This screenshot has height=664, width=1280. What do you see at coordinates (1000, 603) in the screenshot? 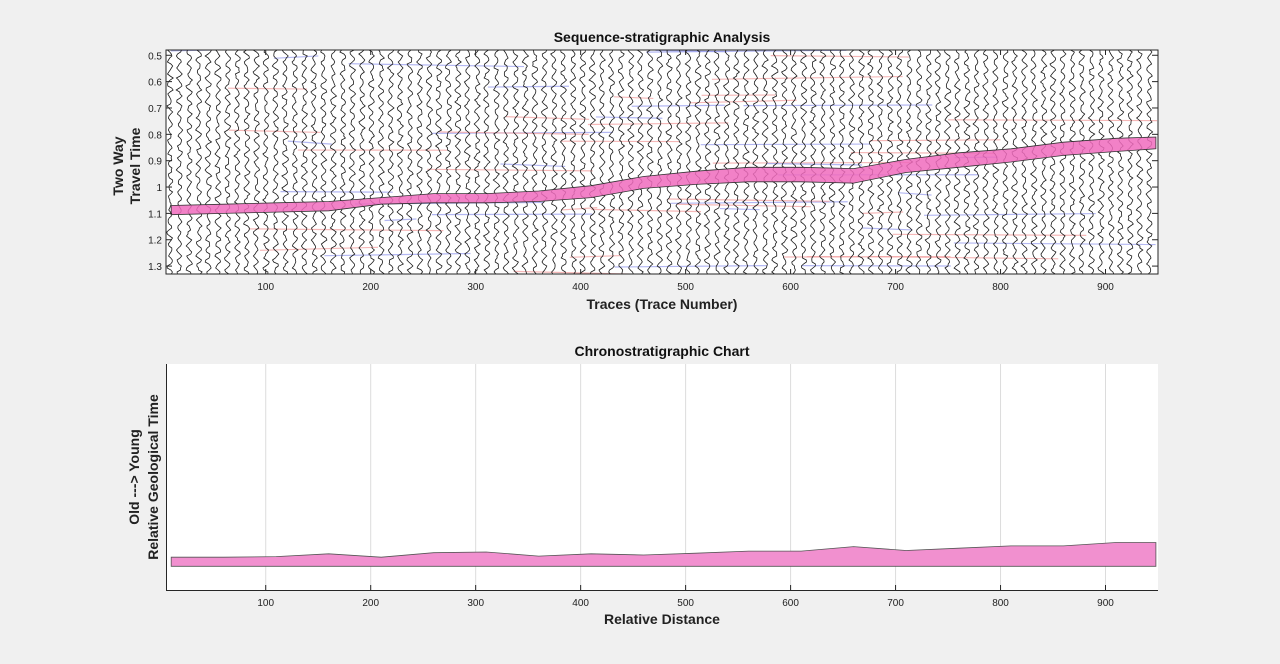
I see `chrono-xtick-label: 800` at bounding box center [1000, 603].